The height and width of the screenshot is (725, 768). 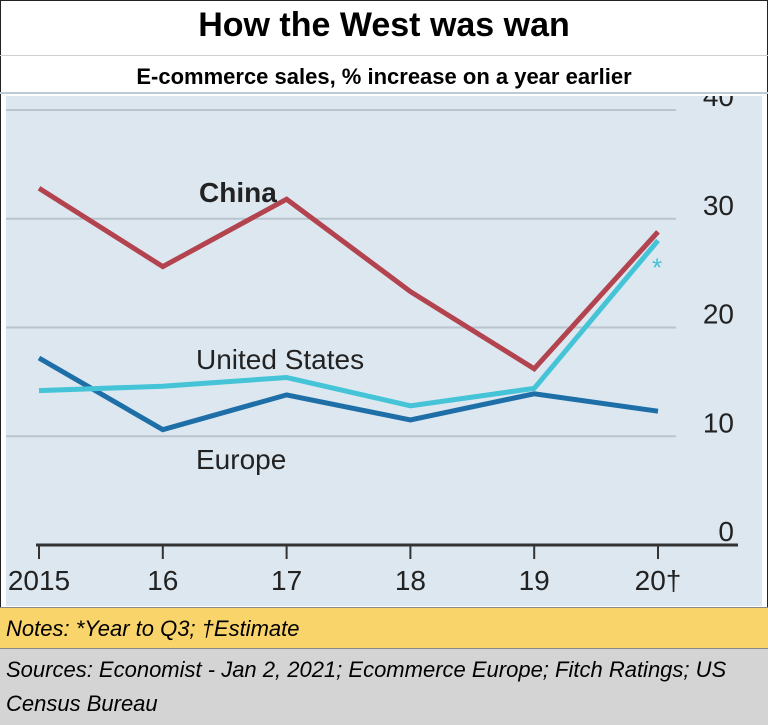 What do you see at coordinates (384, 93) in the screenshot?
I see `subtitle-divider` at bounding box center [384, 93].